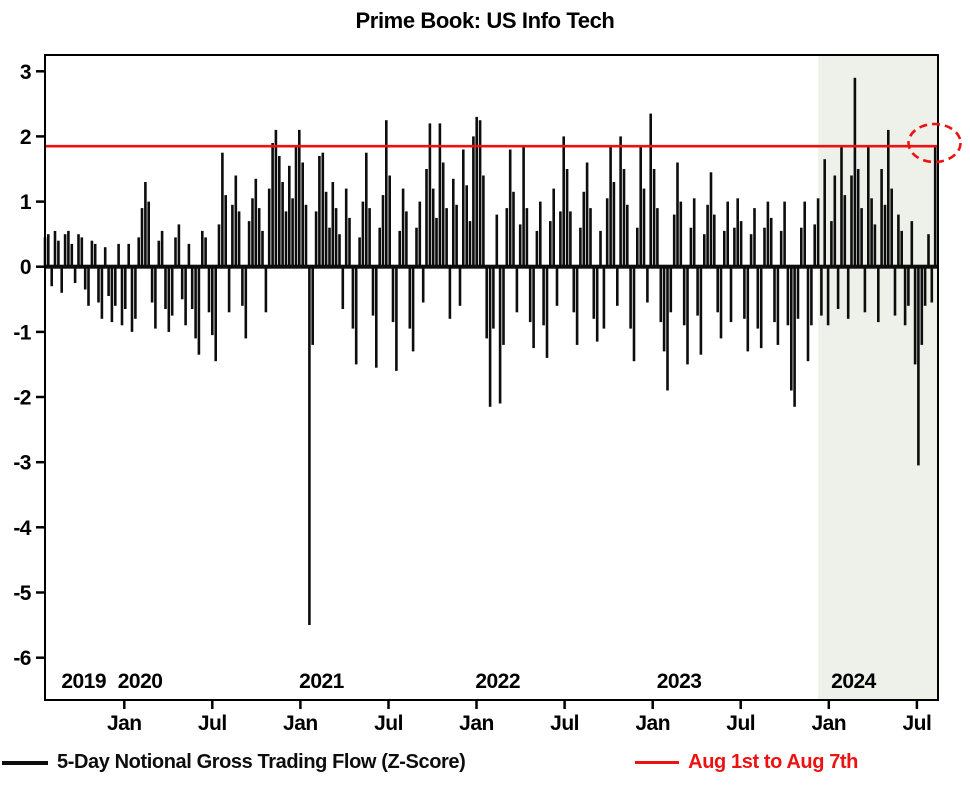  I want to click on svg-text: 0, so click(25, 267).